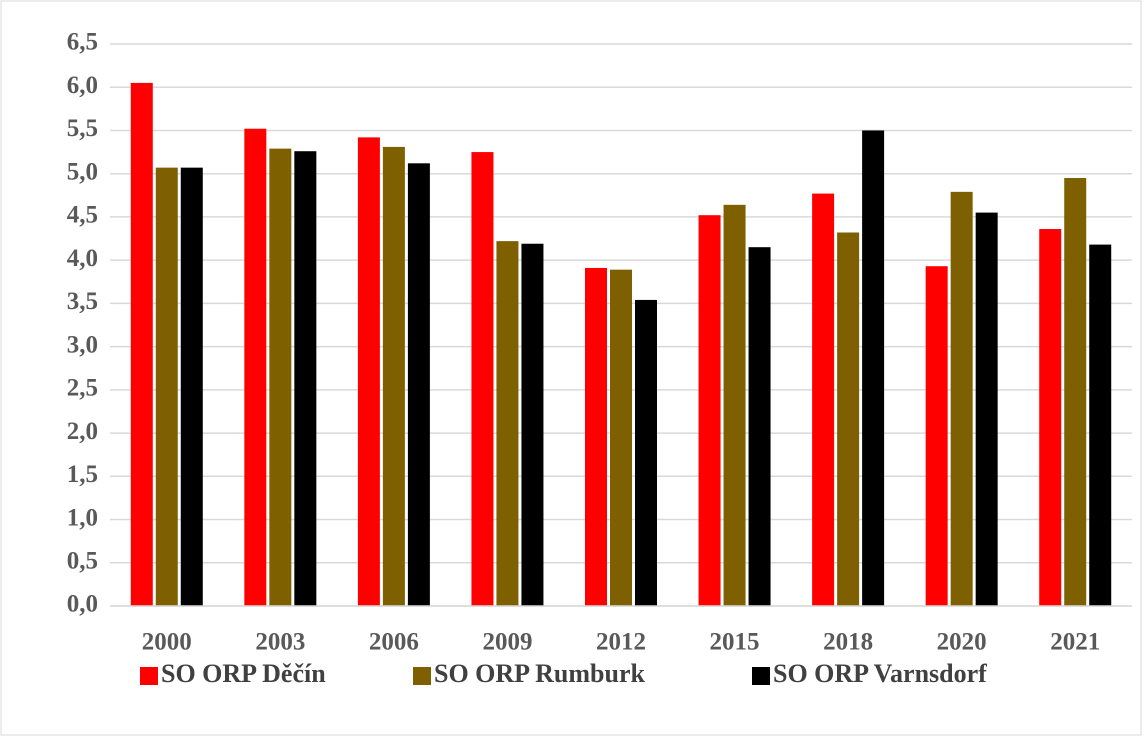  Describe the element at coordinates (962, 642) in the screenshot. I see `x-tick-label: 2020` at that location.